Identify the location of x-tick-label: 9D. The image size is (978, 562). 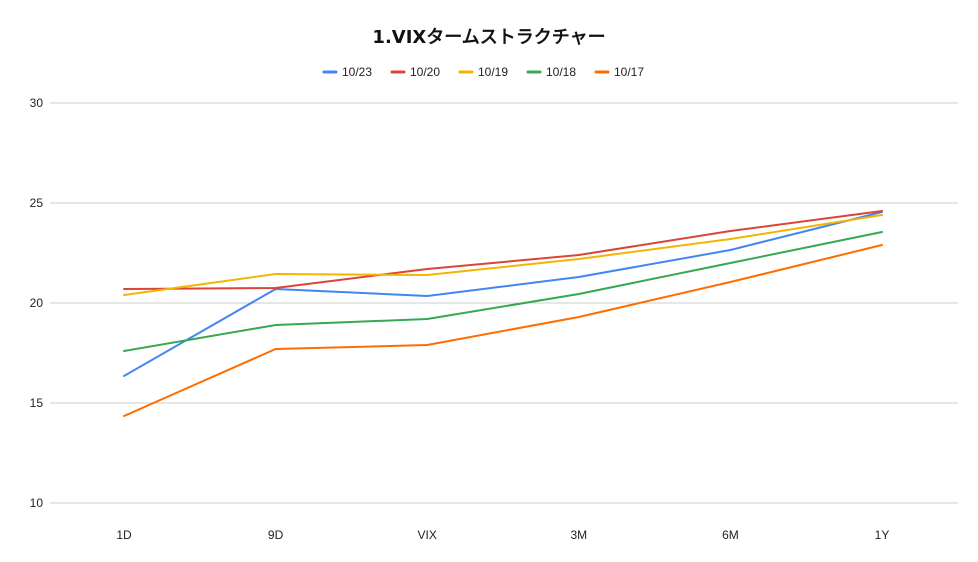
(276, 535).